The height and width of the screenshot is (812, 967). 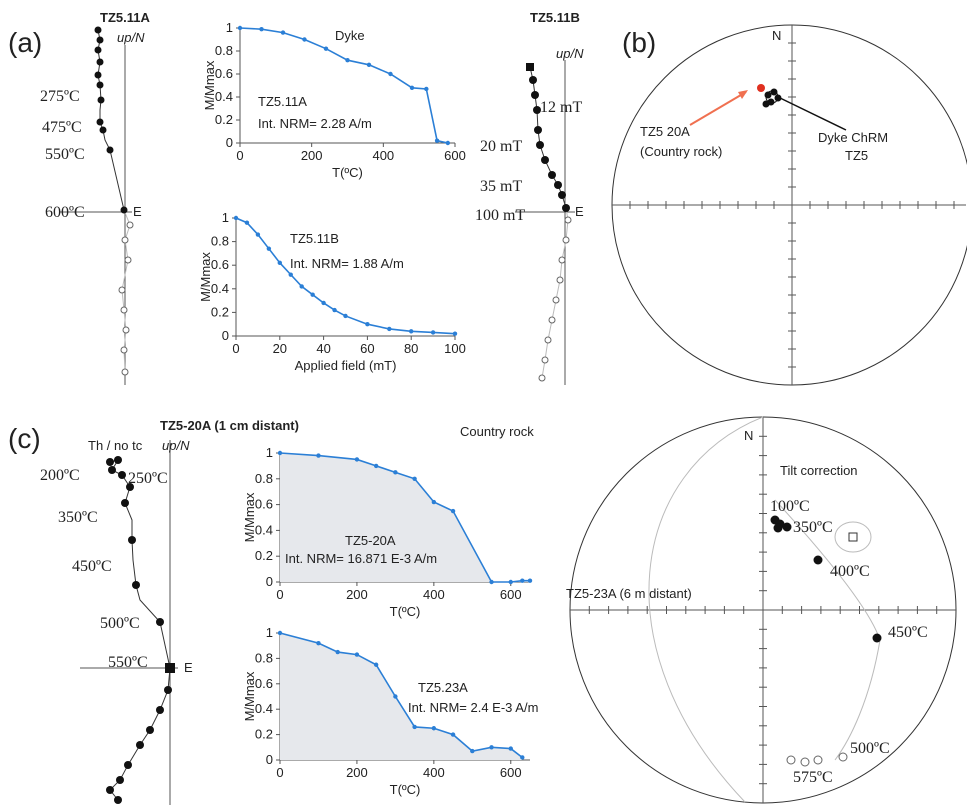 What do you see at coordinates (148, 478) in the screenshot?
I see `step-label: 250ºC` at bounding box center [148, 478].